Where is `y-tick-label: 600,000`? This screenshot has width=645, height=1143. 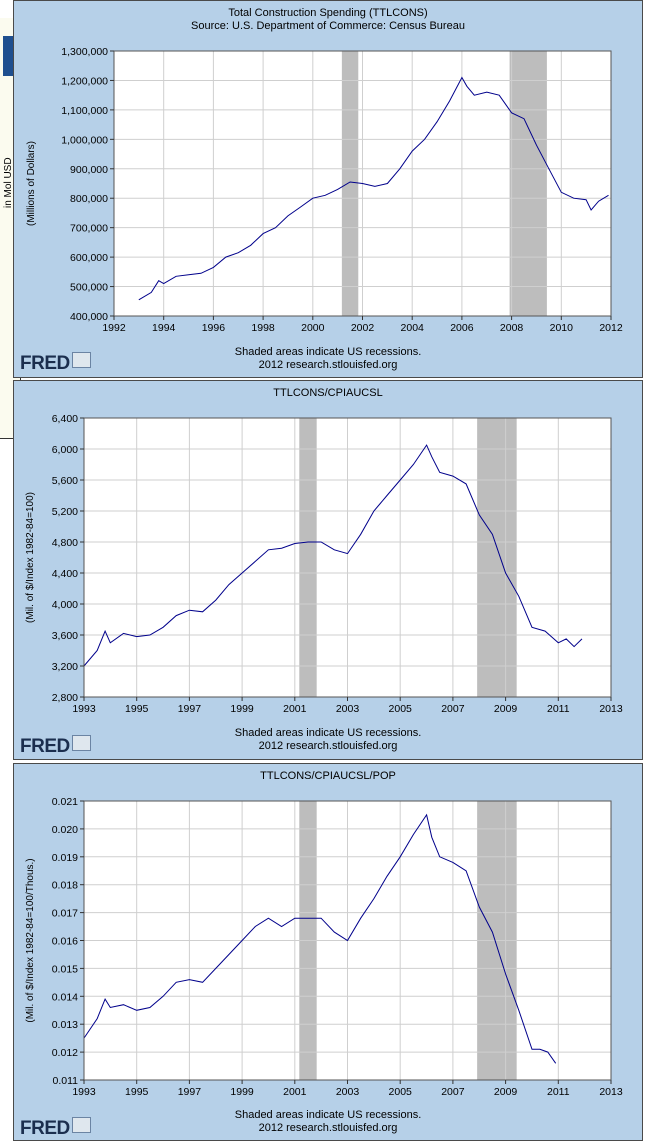
y-tick-label: 600,000 is located at coordinates (89, 258).